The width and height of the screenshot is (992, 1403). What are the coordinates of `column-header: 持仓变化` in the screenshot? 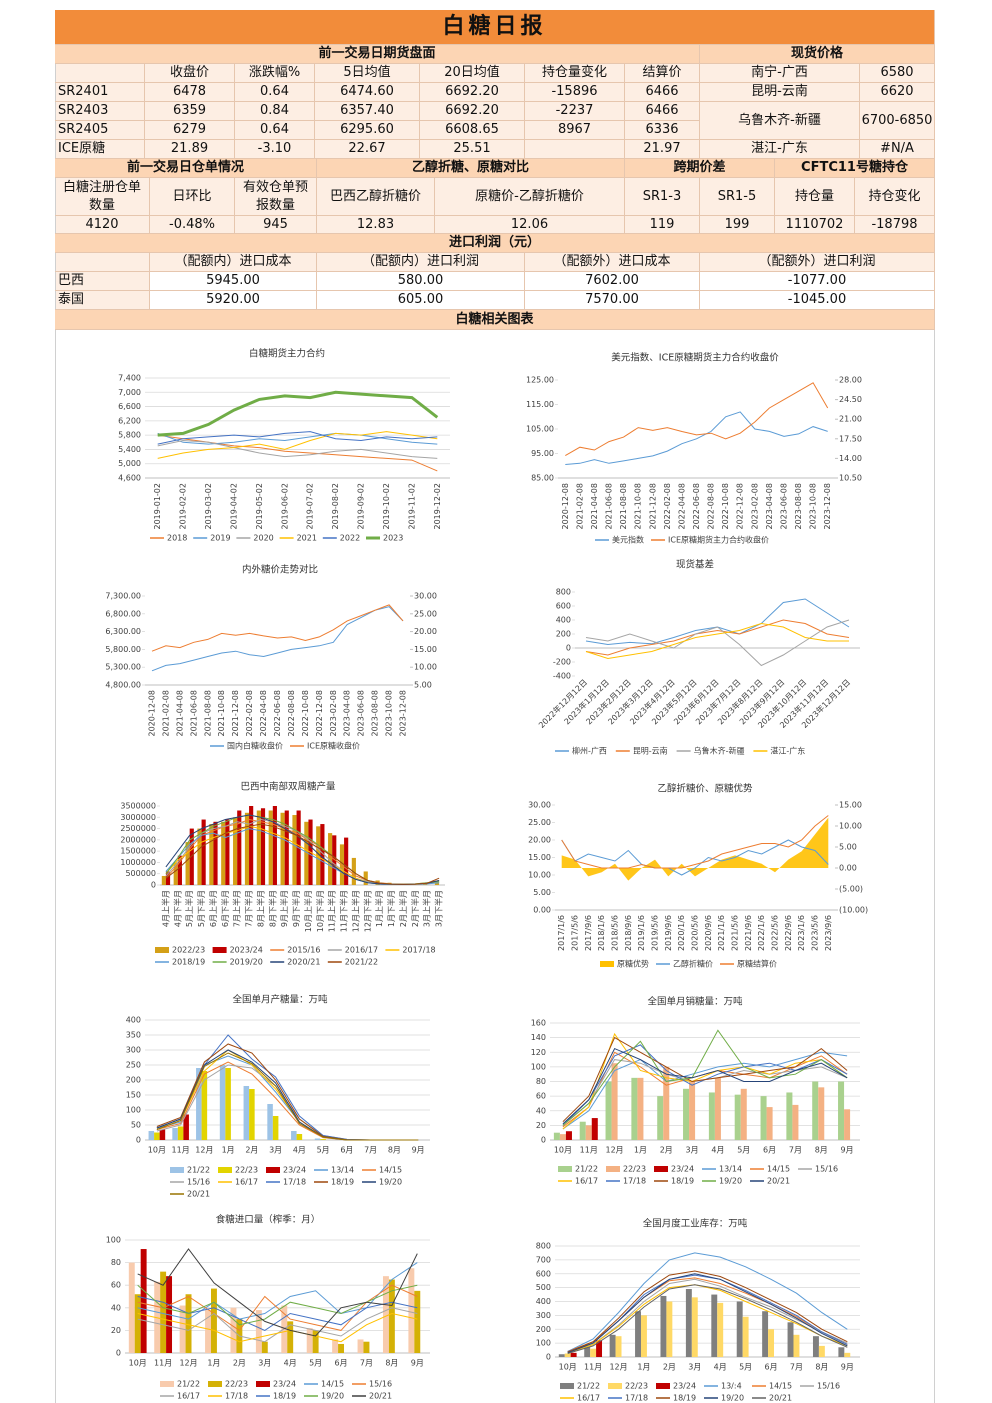 It's located at (895, 197).